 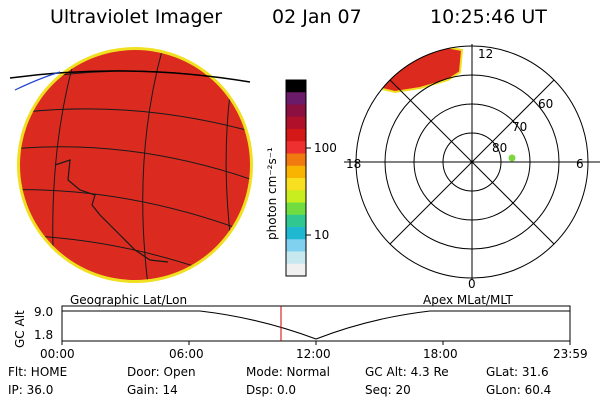 What do you see at coordinates (580, 164) in the screenshot?
I see `mlt-label-6: 6` at bounding box center [580, 164].